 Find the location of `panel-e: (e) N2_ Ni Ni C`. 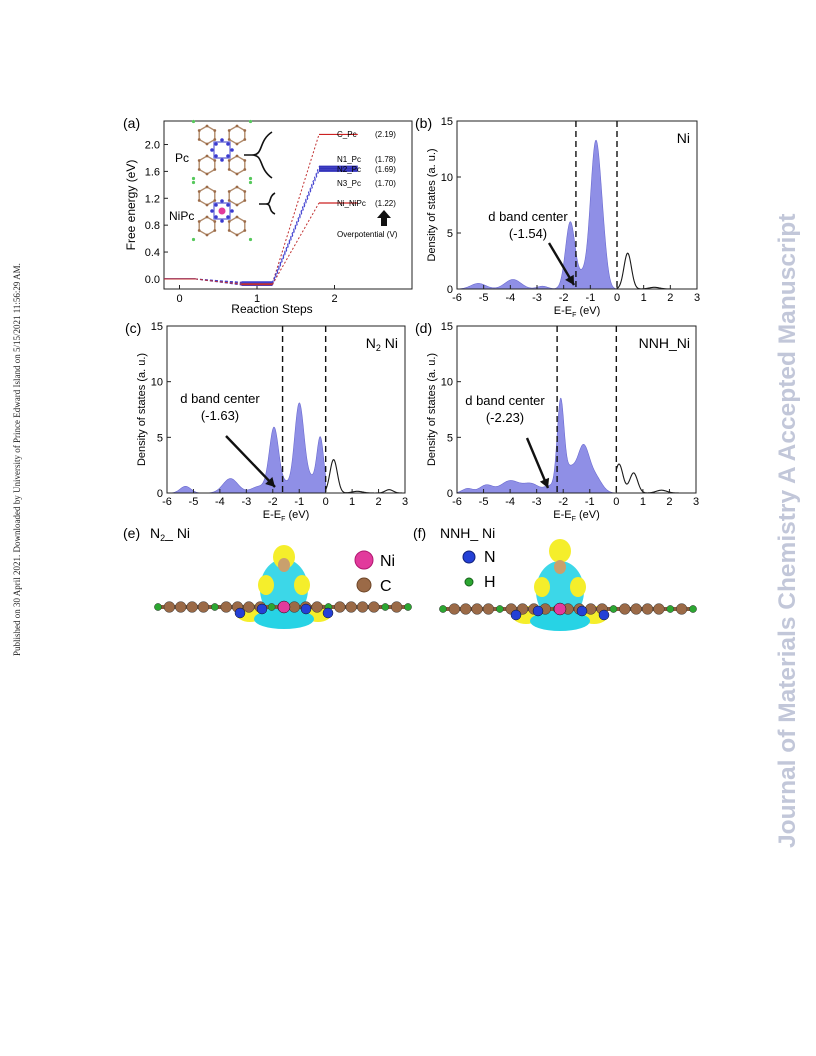

panel-e: (e) N2_ Ni Ni C is located at coordinates (267, 577).